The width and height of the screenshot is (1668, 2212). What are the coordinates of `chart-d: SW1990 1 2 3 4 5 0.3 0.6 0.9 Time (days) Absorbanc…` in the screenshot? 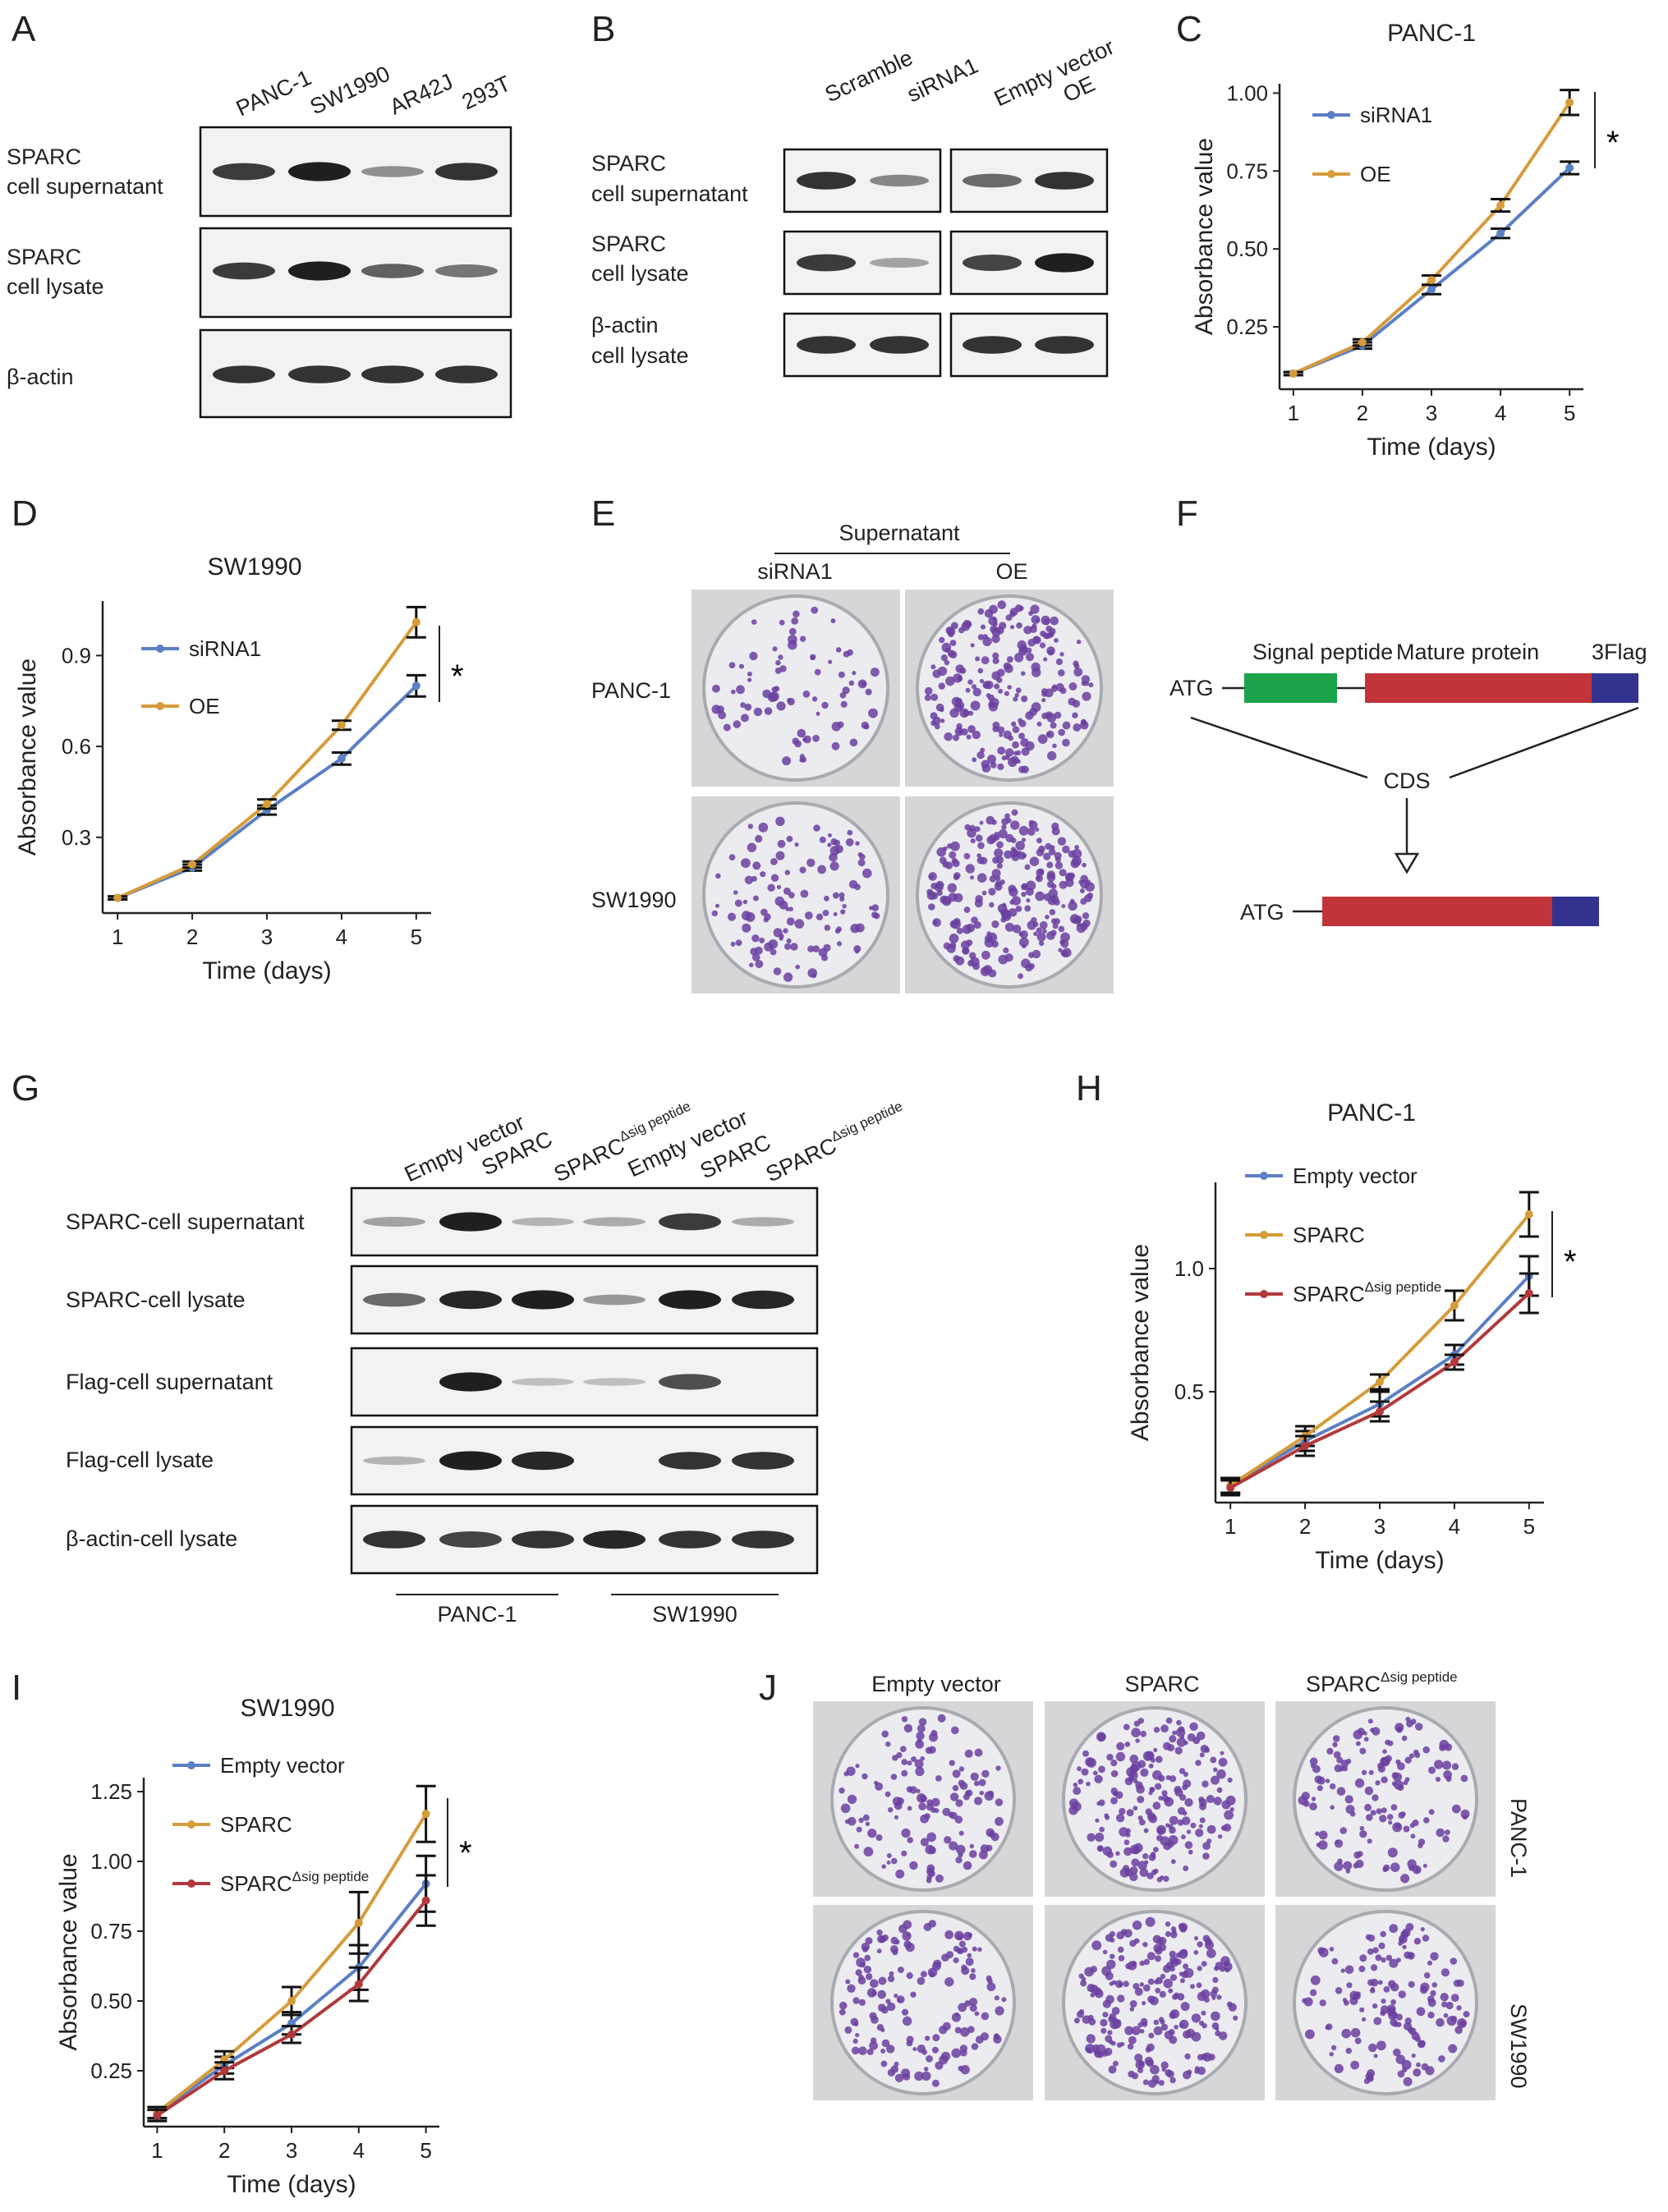 It's located at (239, 768).